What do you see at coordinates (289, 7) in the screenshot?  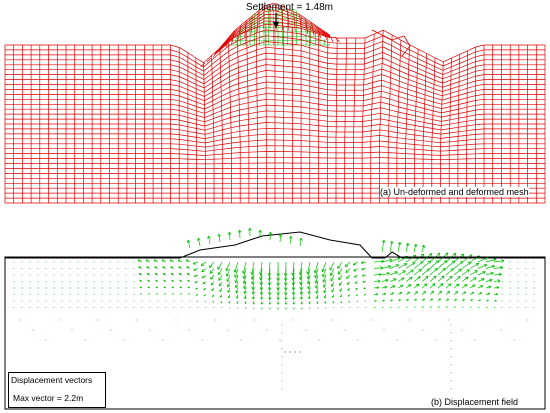 I see `settlement-annotation: Settlement = 1.48m` at bounding box center [289, 7].